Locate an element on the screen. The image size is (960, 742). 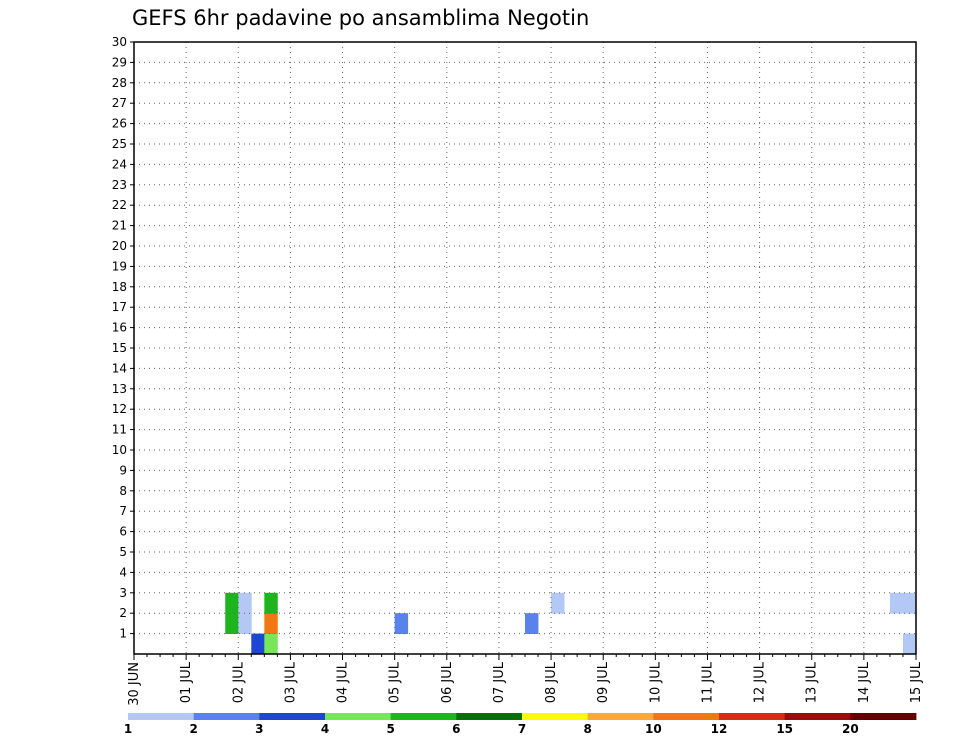
y-tick-label: 7 is located at coordinates (123, 511).